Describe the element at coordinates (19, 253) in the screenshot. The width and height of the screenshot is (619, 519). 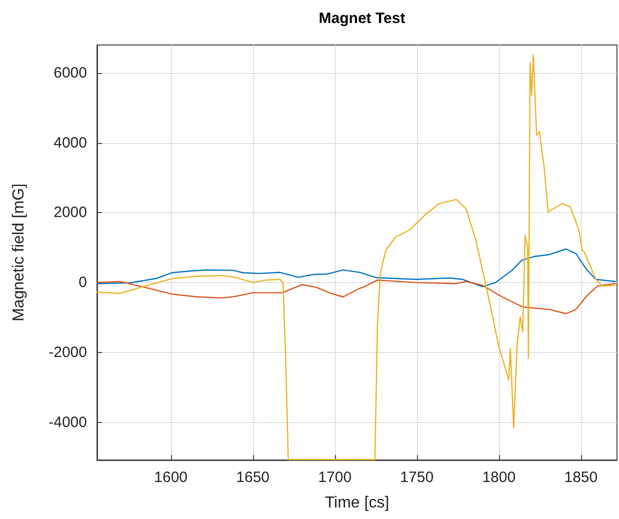
I see `y-axis-title: Magnetic field [mG]` at that location.